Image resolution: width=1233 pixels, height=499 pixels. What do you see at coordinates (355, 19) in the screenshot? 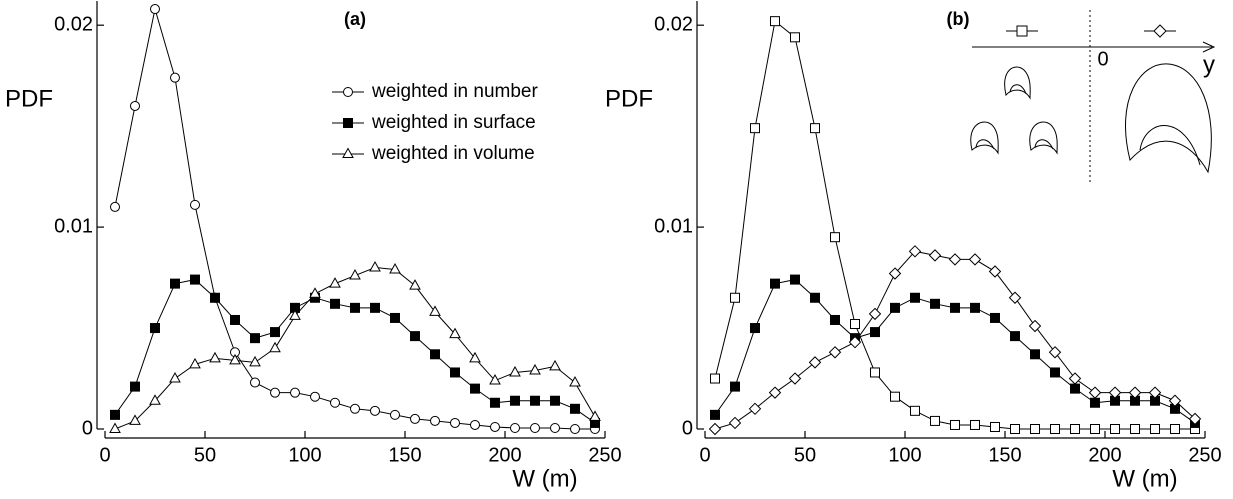
I see `panel-label: (a)` at bounding box center [355, 19].